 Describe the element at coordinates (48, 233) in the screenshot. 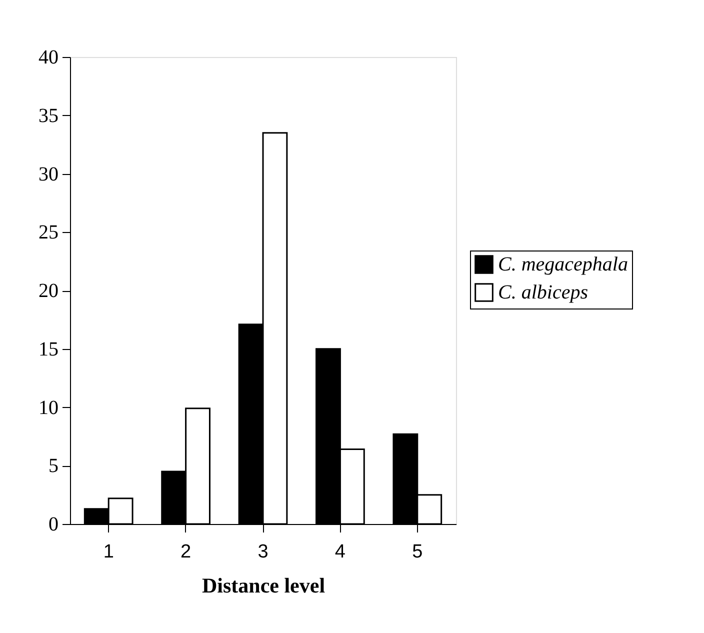

I see `y-tick-label: 25` at that location.